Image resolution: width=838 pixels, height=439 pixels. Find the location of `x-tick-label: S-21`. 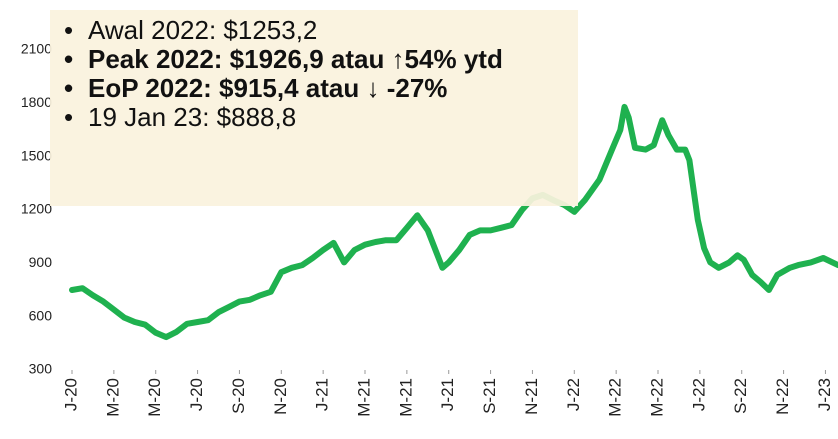

x-tick-label: S-21 is located at coordinates (489, 396).